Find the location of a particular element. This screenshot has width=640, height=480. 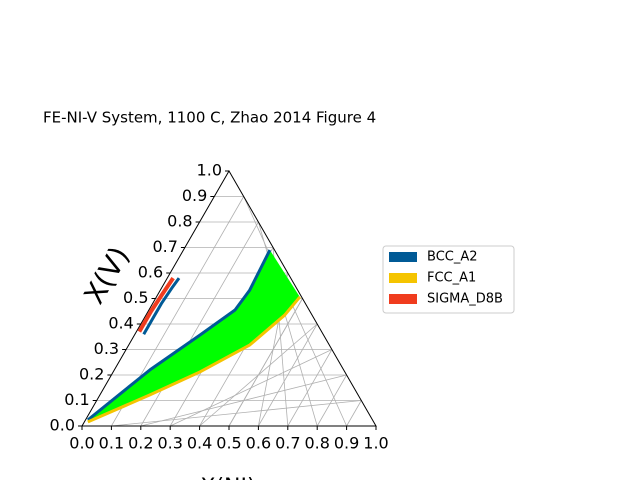

y-tick-label: 0.6 is located at coordinates (150, 272).